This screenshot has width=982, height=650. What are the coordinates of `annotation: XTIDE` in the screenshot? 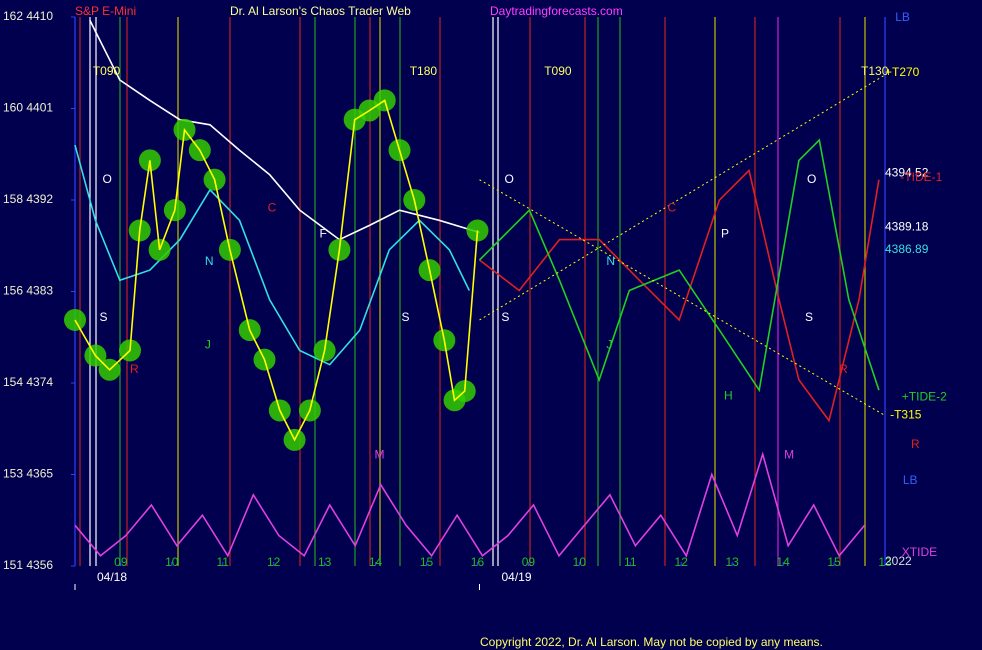 It's located at (919, 552).